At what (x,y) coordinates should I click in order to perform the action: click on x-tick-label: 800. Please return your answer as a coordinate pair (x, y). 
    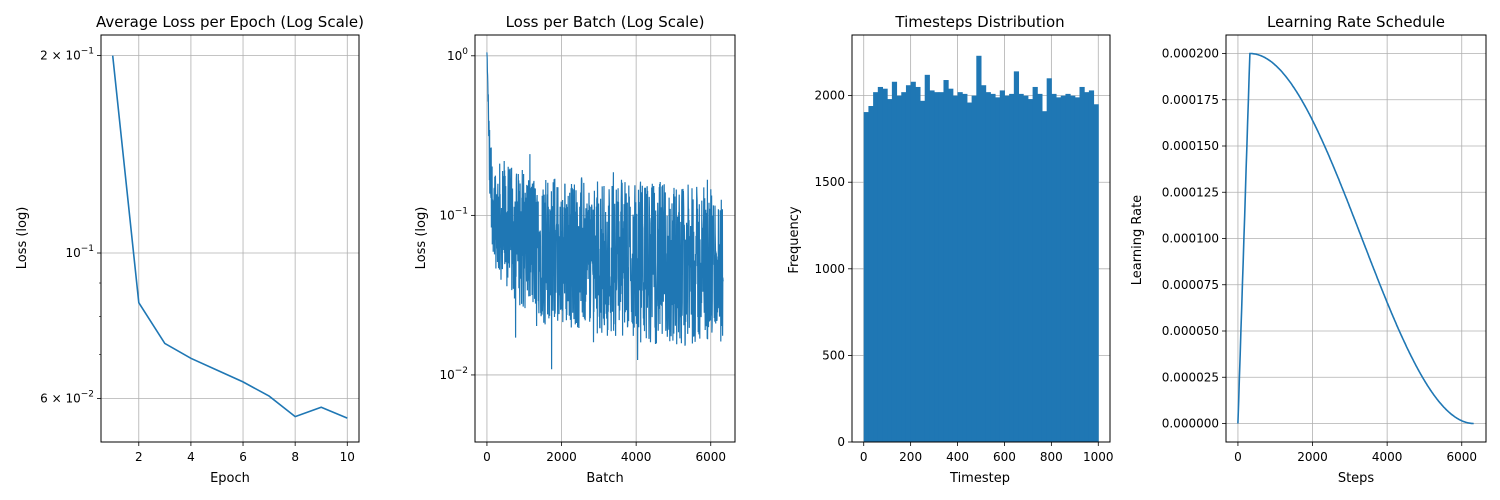
    Looking at the image, I should click on (1051, 457).